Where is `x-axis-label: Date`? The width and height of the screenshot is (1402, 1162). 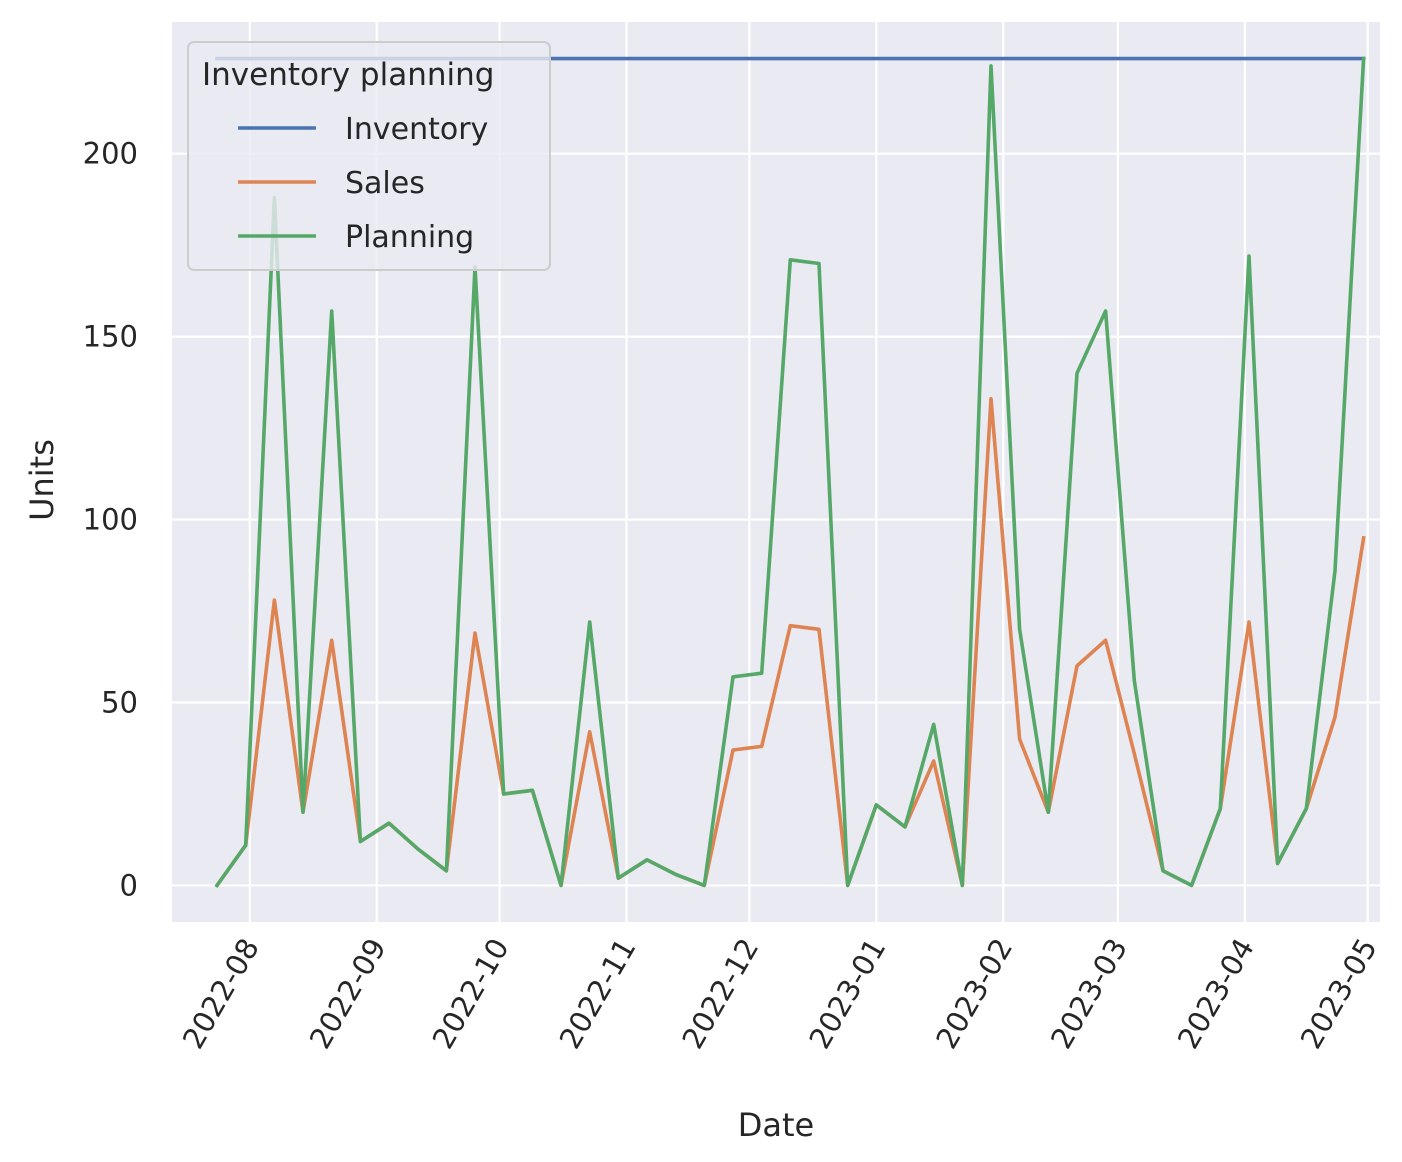 x-axis-label: Date is located at coordinates (776, 1125).